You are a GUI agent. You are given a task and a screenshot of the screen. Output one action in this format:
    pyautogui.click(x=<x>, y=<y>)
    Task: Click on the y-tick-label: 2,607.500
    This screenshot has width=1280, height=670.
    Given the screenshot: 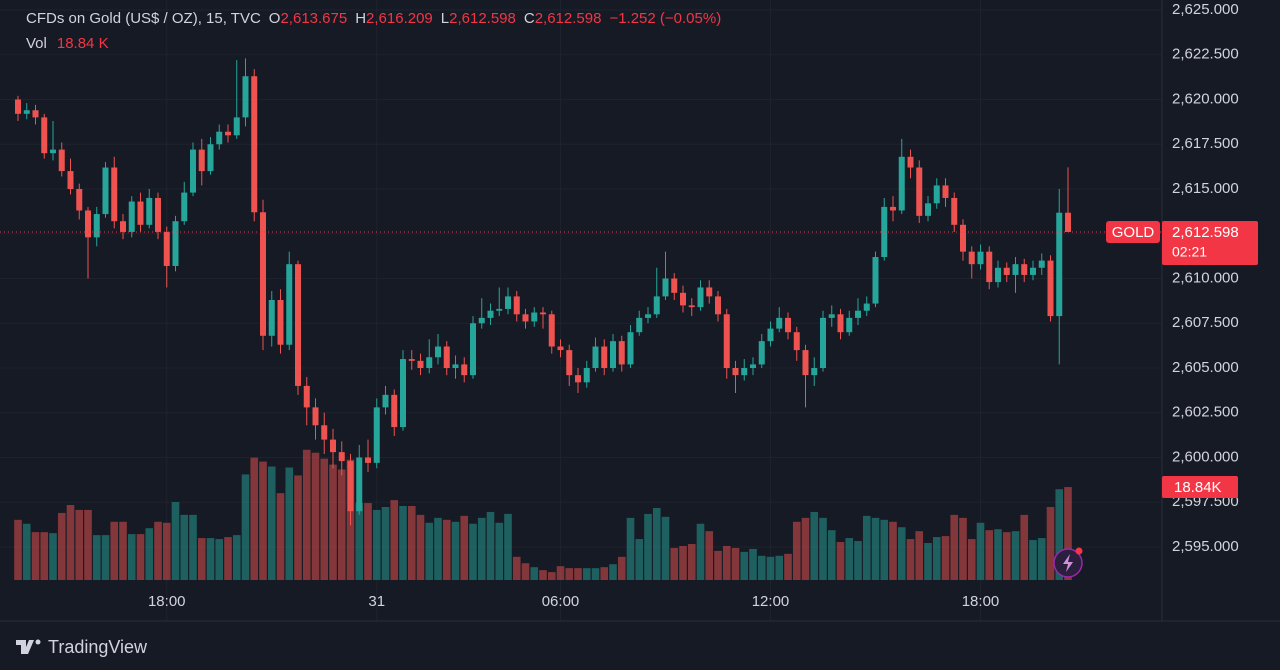 What is the action you would take?
    pyautogui.click(x=1205, y=322)
    